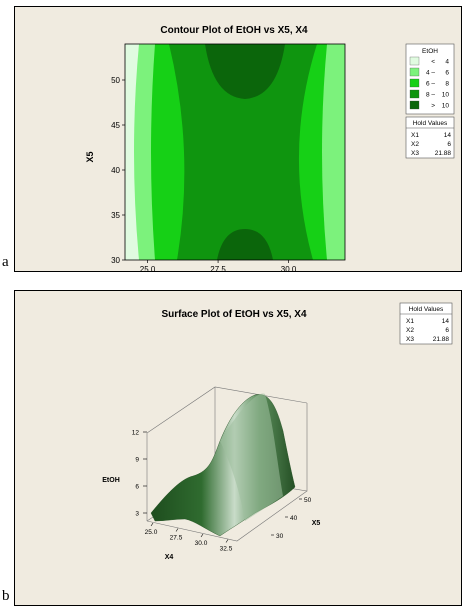 This screenshot has width=463, height=612. I want to click on contour-ytick-label: 45, so click(115, 125).